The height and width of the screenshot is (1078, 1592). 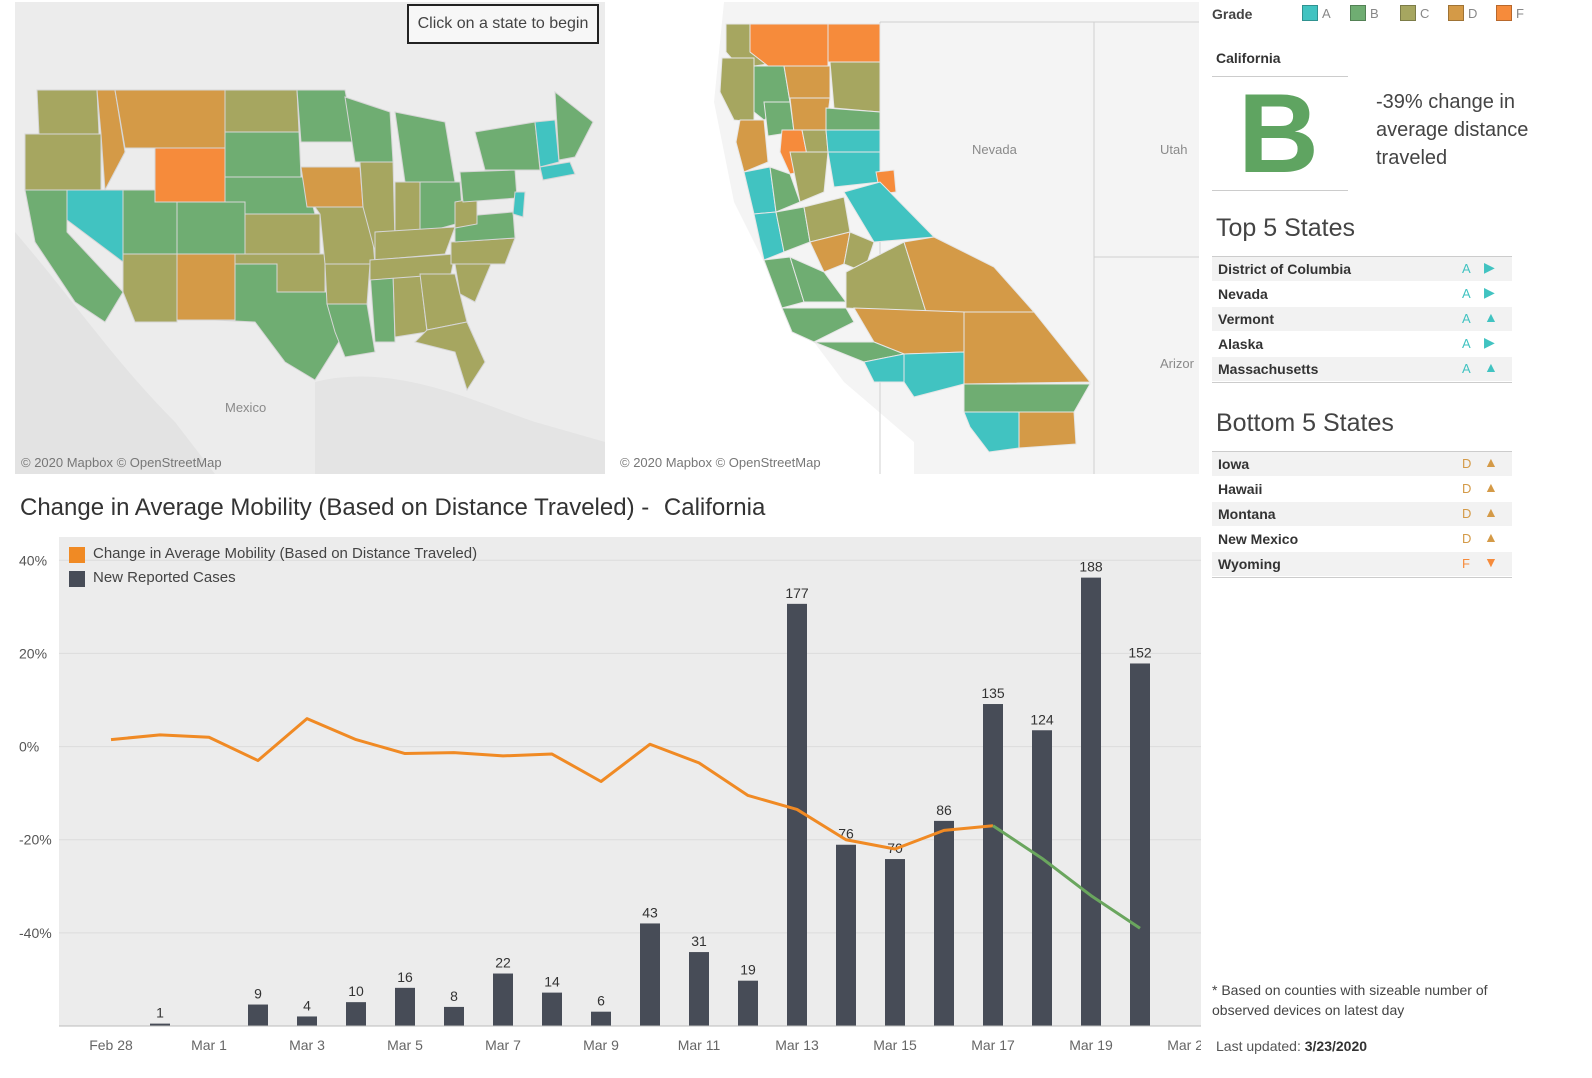 What do you see at coordinates (797, 593) in the screenshot?
I see `bar-data-label: 177` at bounding box center [797, 593].